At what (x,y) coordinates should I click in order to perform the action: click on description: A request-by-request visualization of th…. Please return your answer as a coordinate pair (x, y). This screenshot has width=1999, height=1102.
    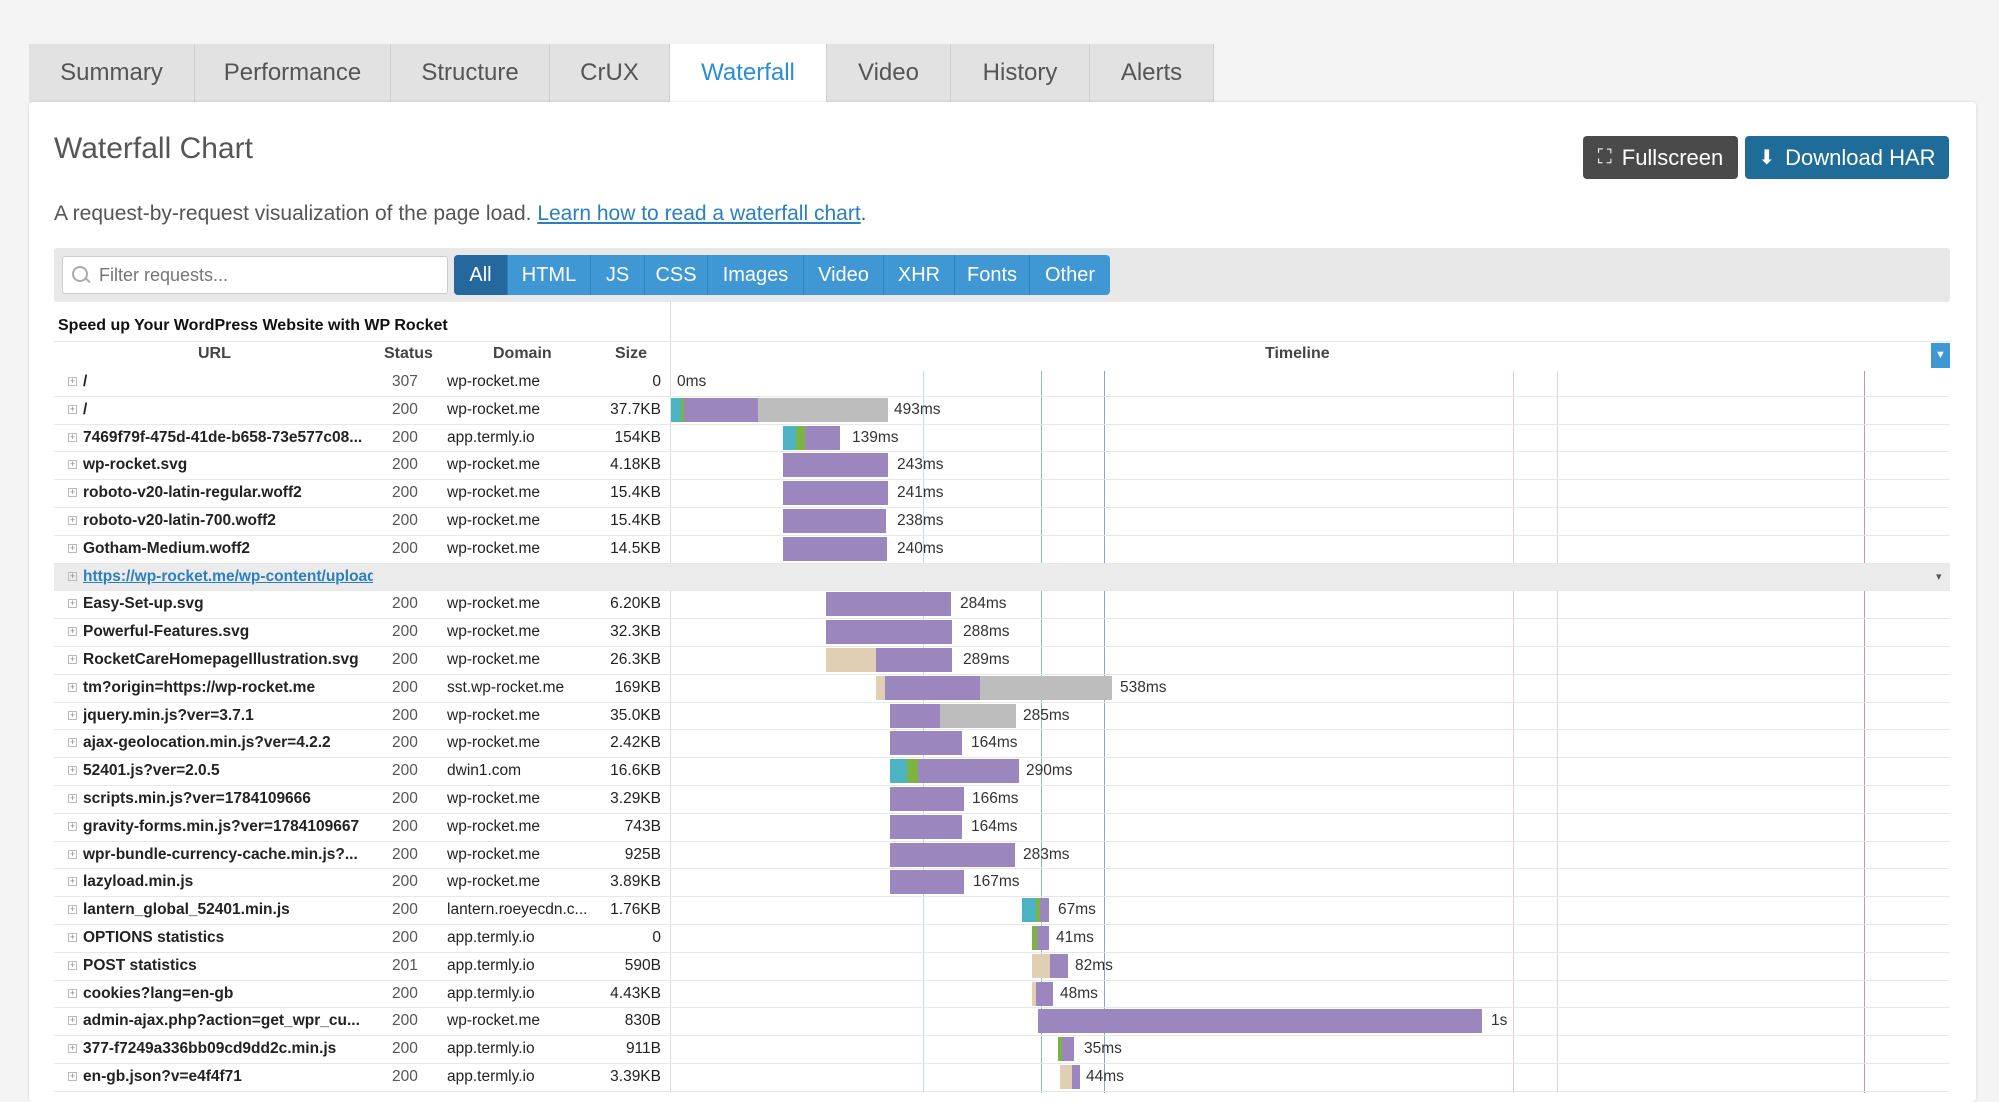
    Looking at the image, I should click on (460, 214).